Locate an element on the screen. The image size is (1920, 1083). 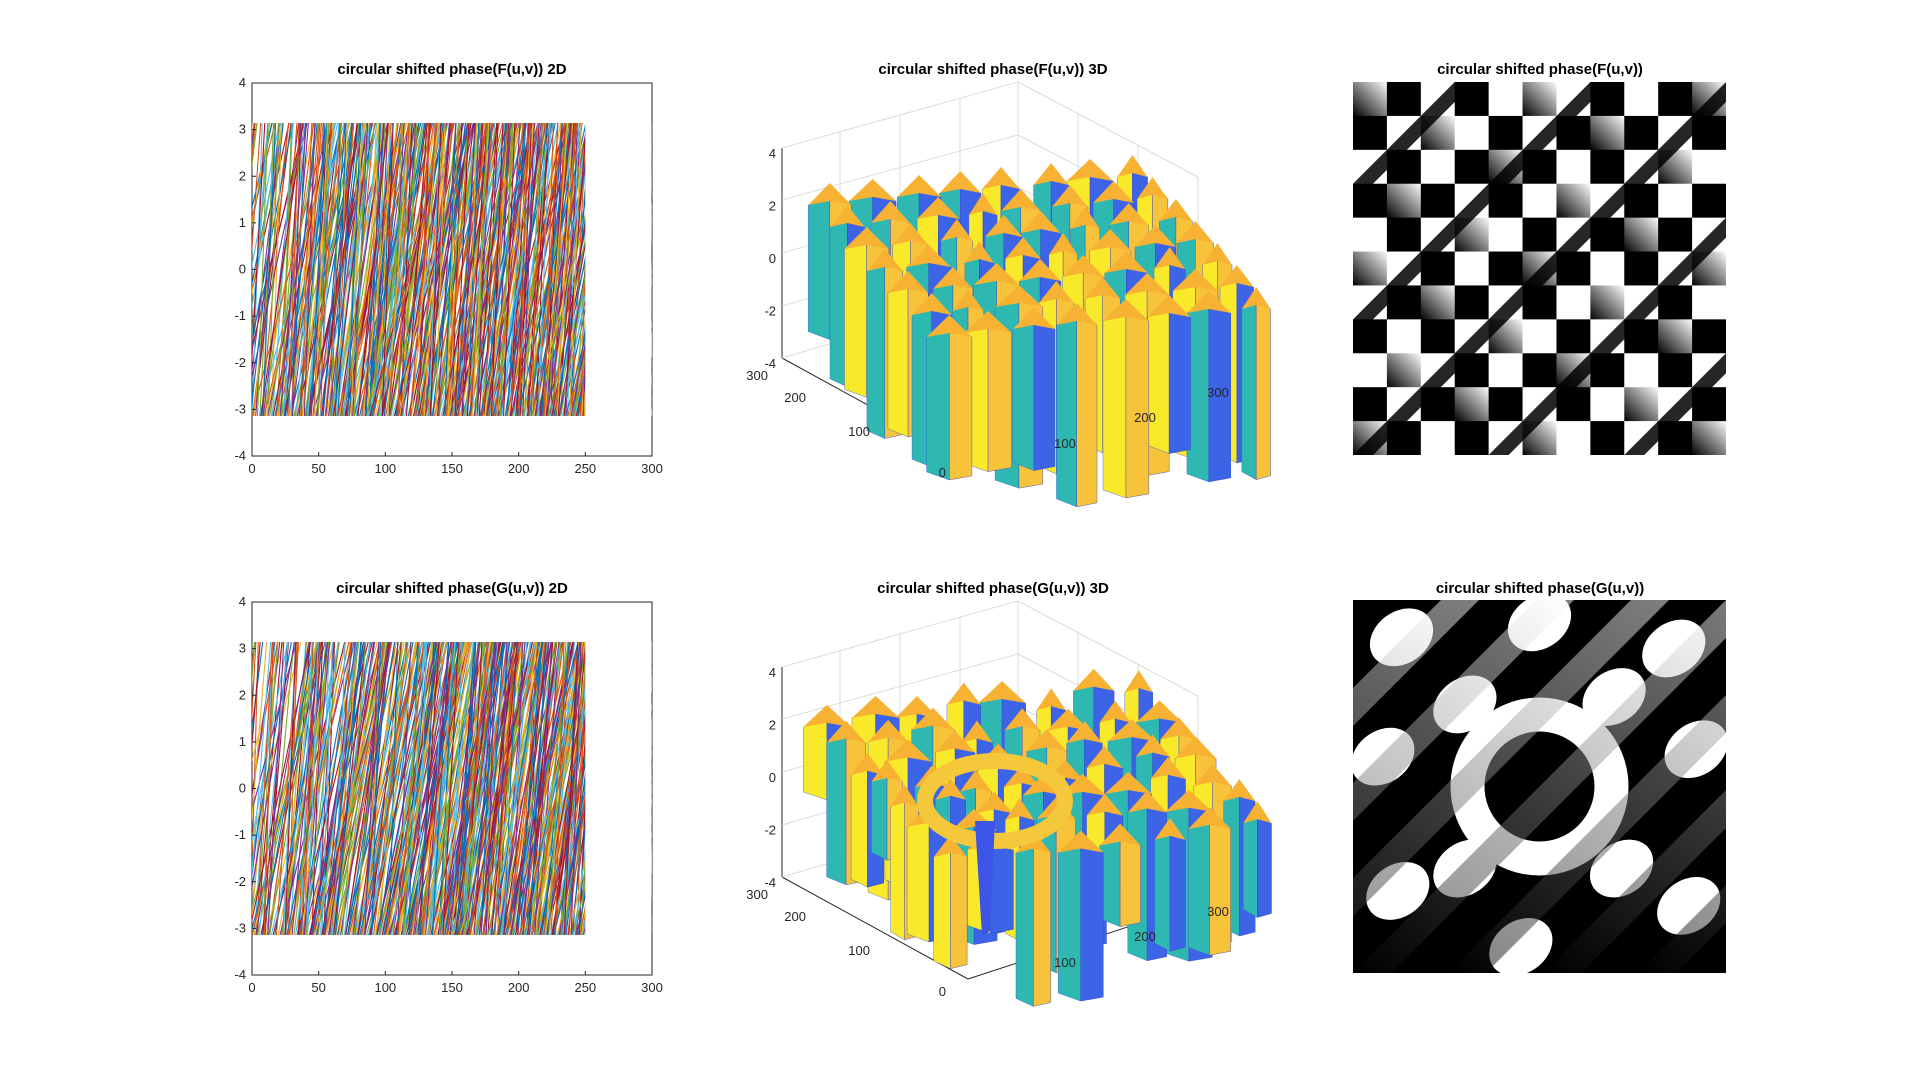
g-2d-x-tick-label: 0 is located at coordinates (251, 987).